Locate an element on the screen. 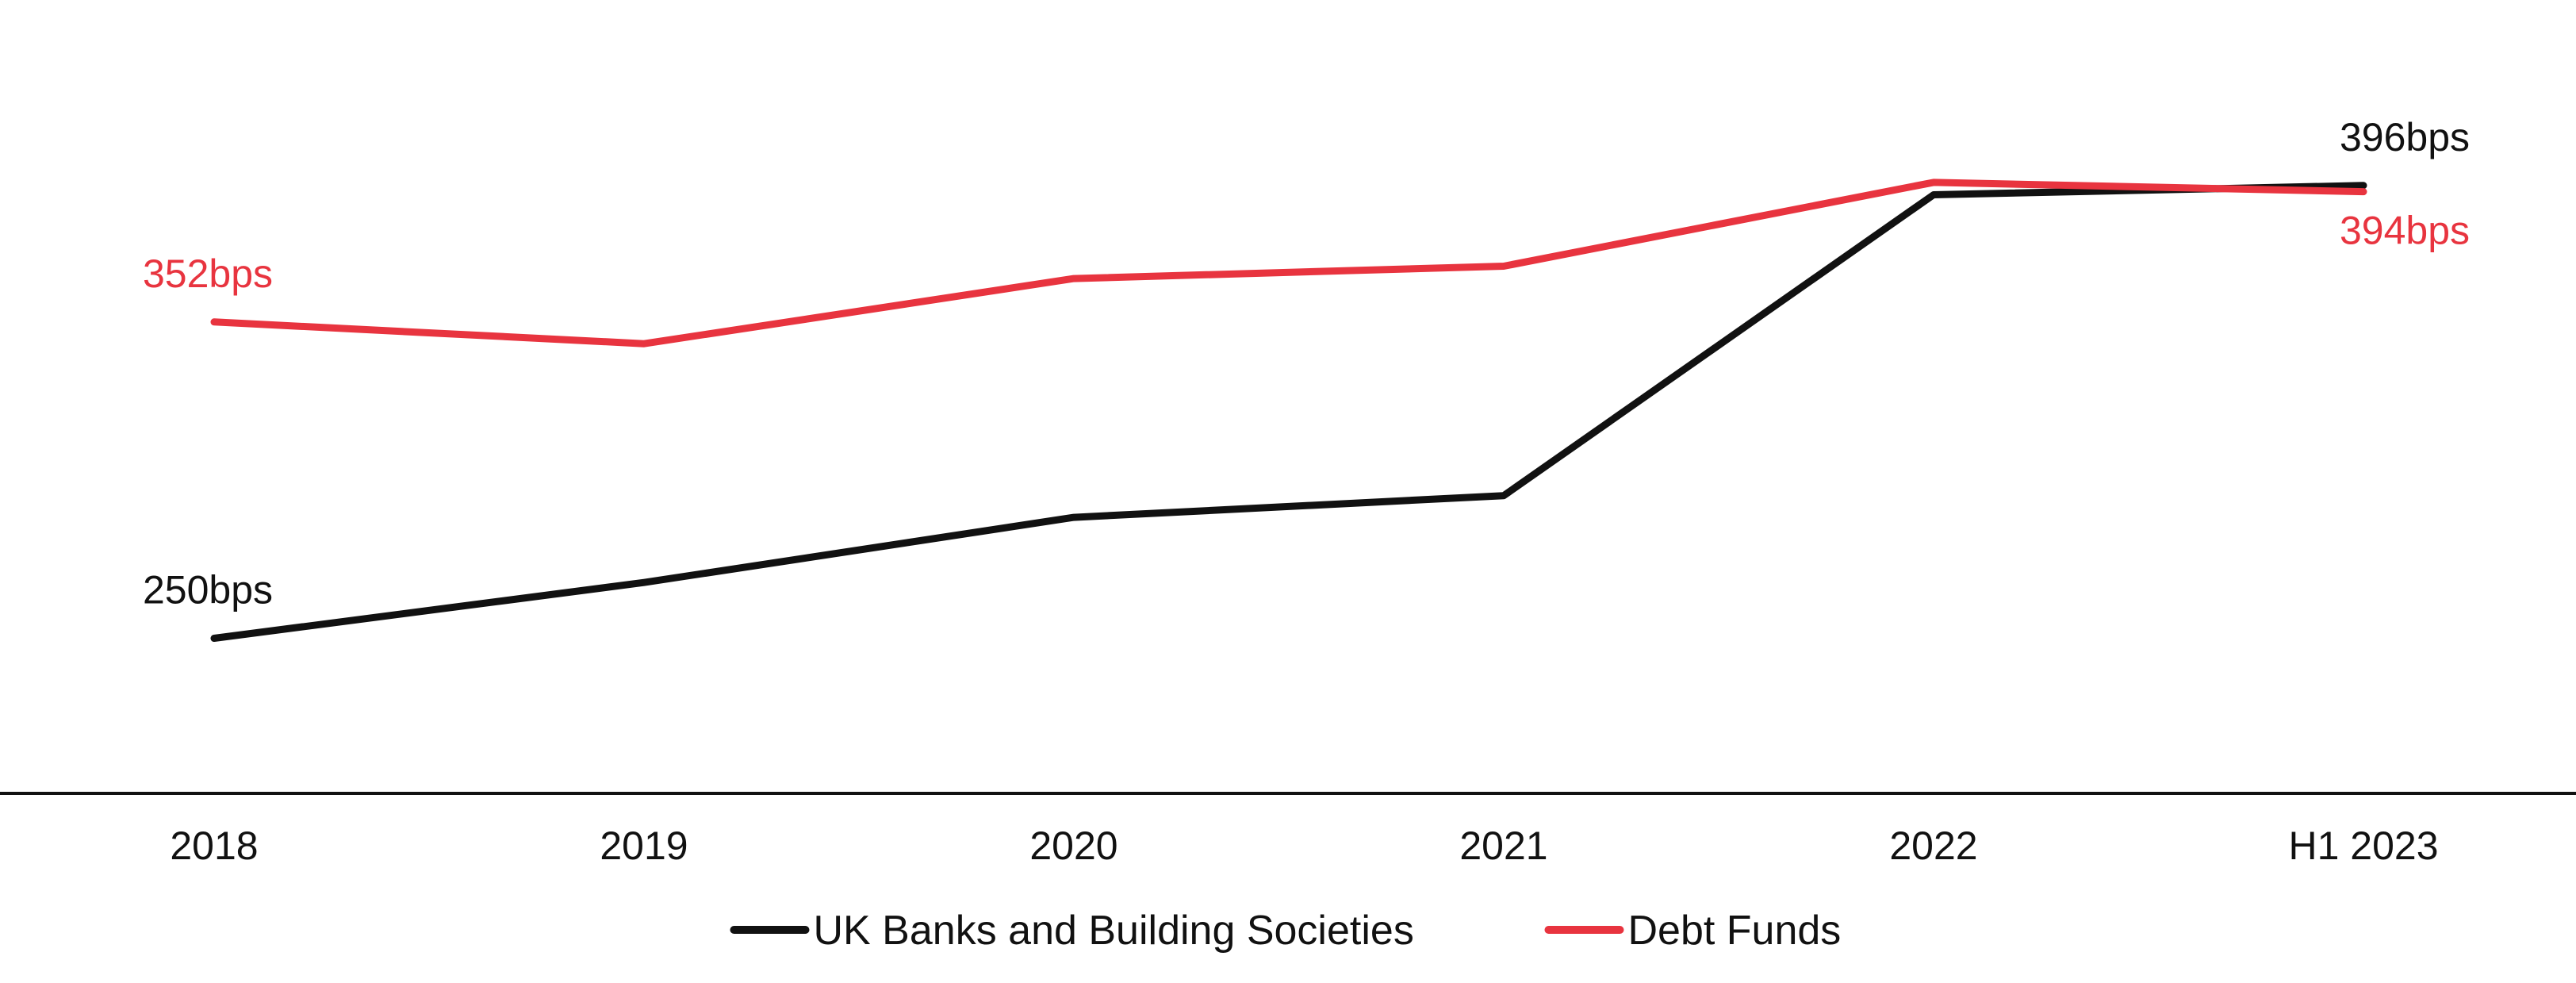  data-label: 250bps is located at coordinates (208, 590).